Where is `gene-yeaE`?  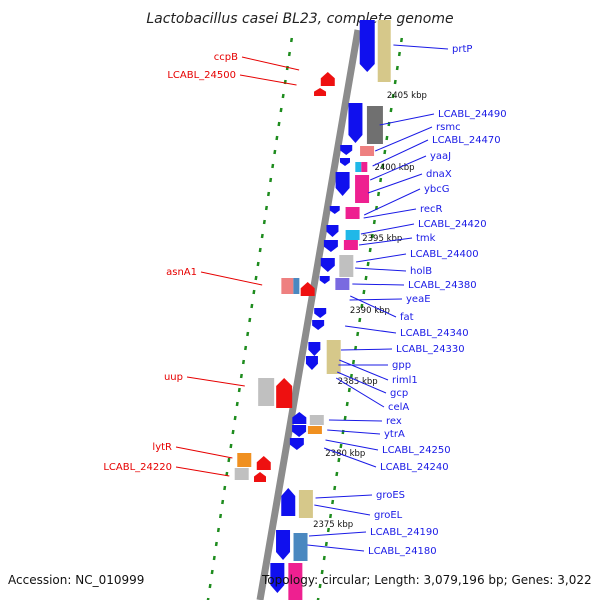 gene-yeaE is located at coordinates (342, 284).